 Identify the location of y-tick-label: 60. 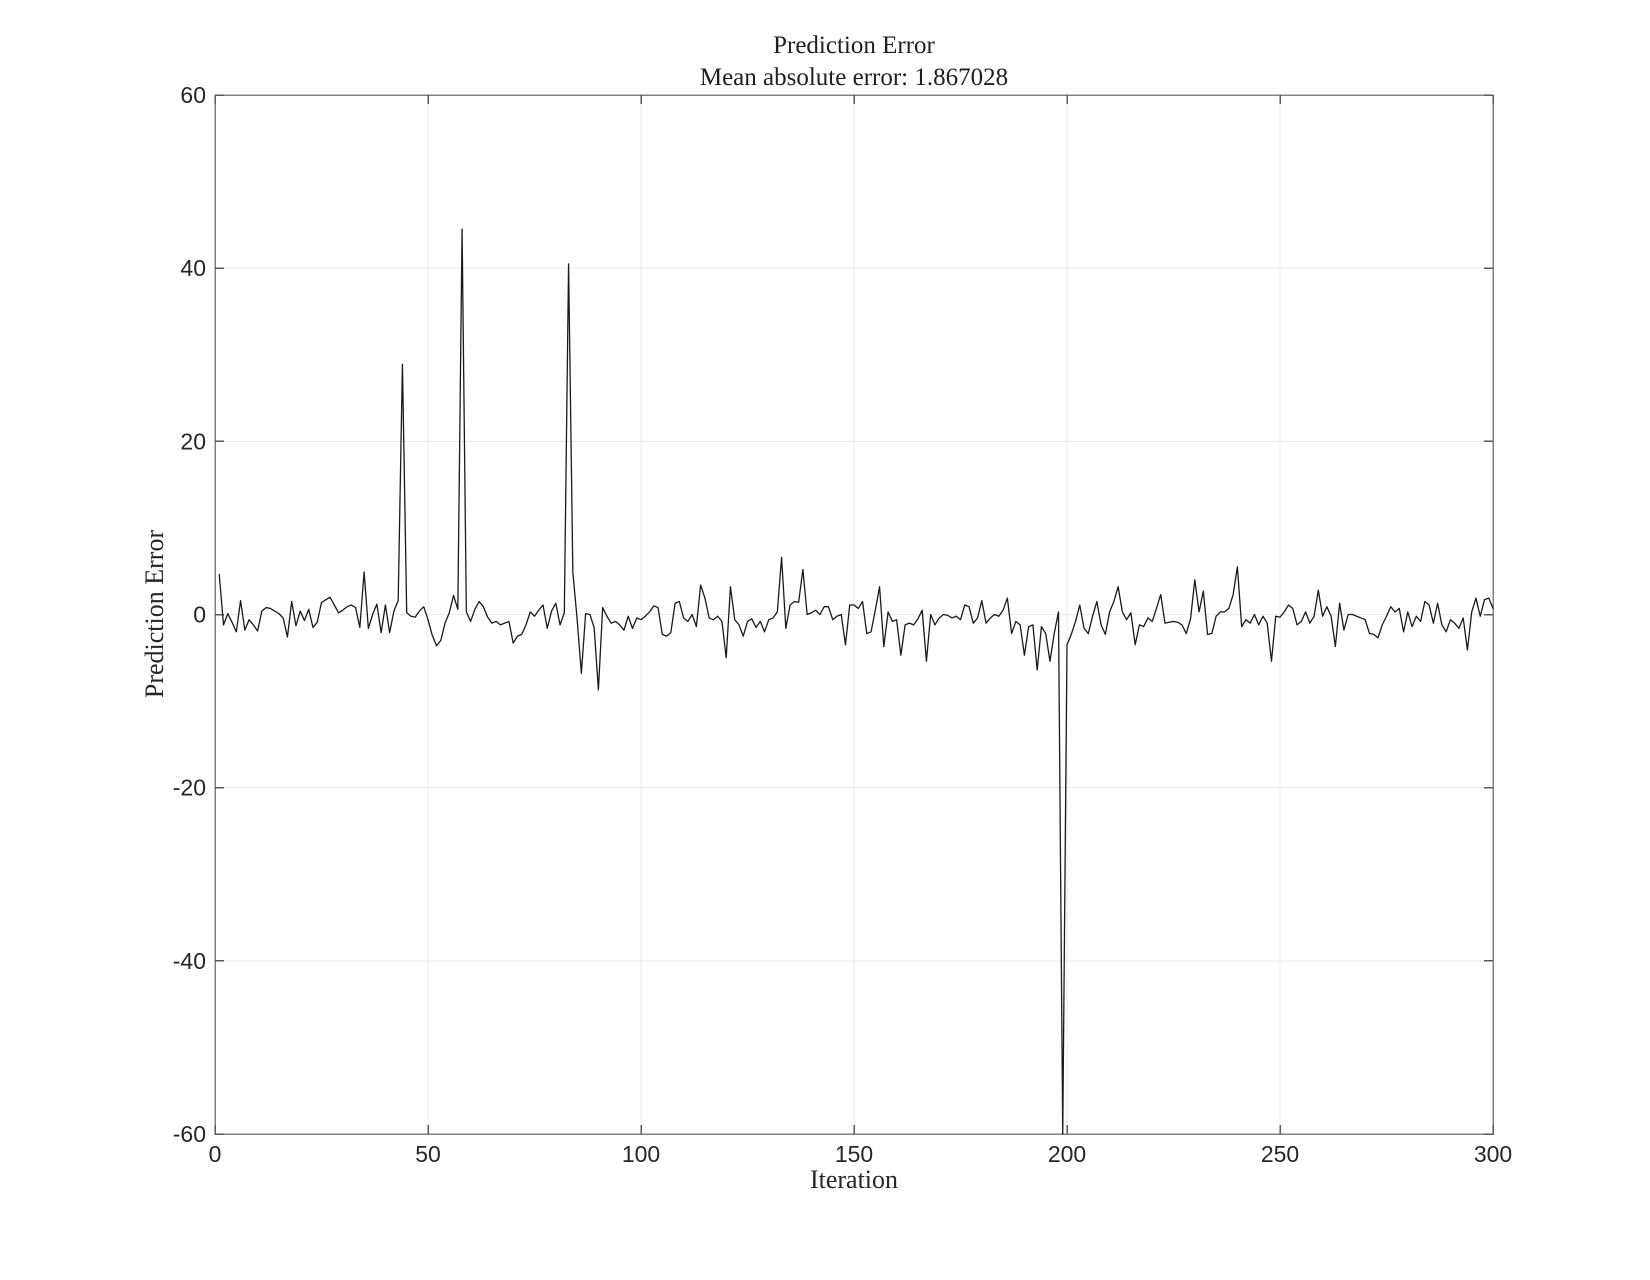
(193, 95).